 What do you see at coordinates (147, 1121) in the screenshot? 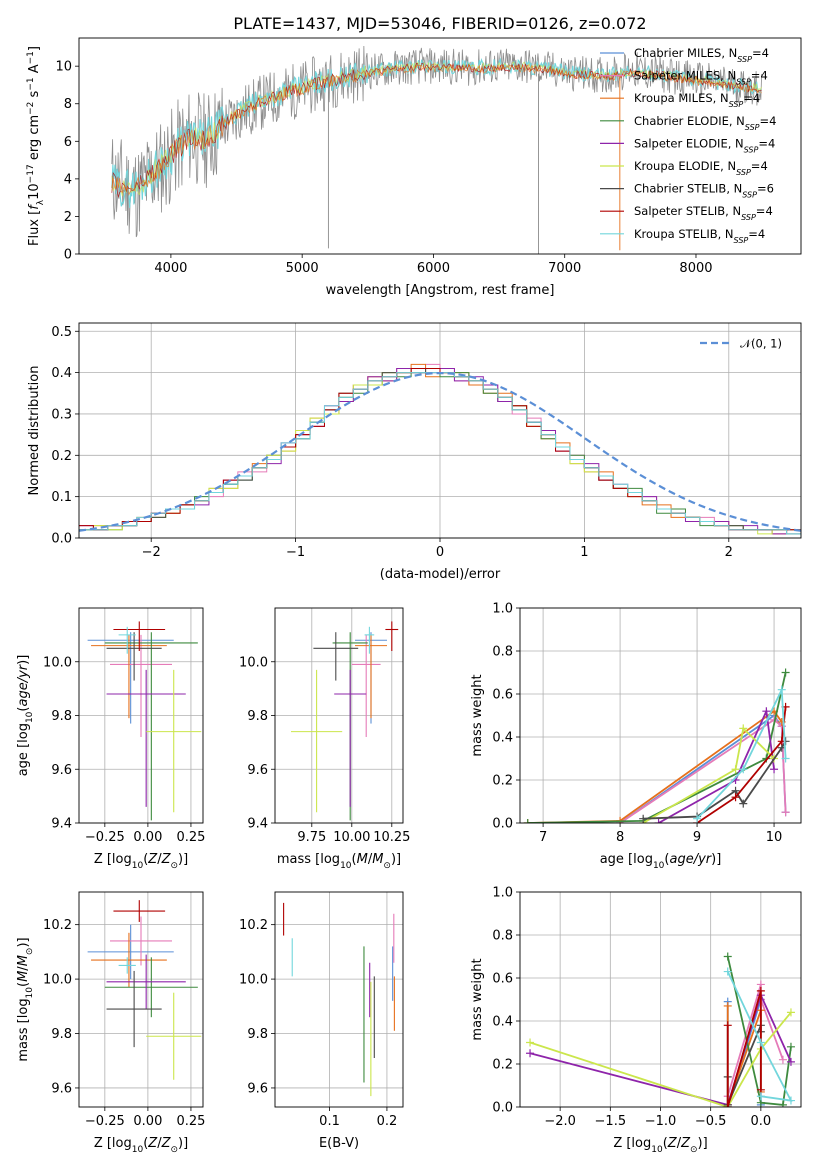
I see `x-tick-label: 0.00` at bounding box center [147, 1121].